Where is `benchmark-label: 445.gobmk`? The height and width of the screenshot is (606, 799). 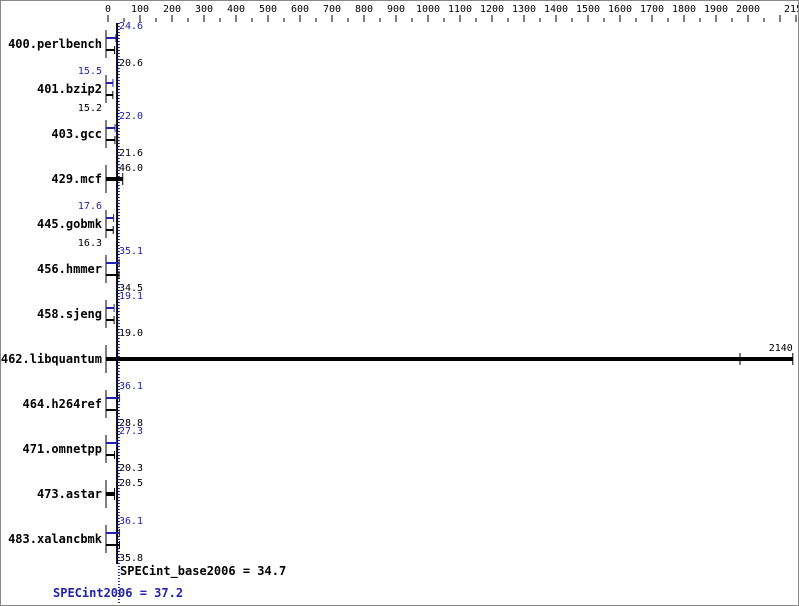
benchmark-label: 445.gobmk is located at coordinates (70, 224).